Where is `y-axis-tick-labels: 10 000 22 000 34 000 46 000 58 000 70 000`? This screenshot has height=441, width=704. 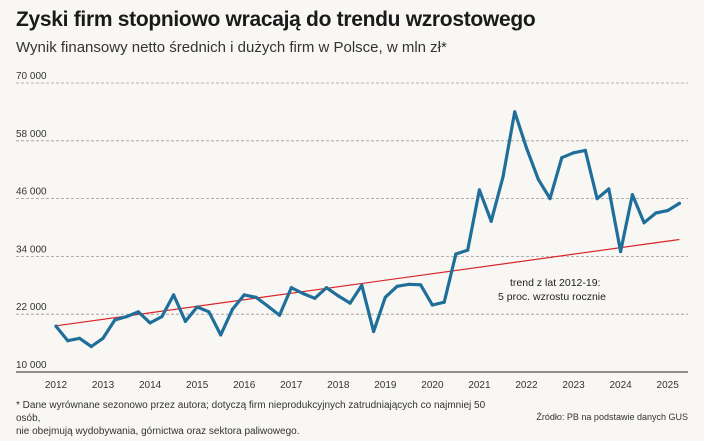
y-axis-tick-labels: 10 000 22 000 34 000 46 000 58 000 70 000 is located at coordinates (31, 221).